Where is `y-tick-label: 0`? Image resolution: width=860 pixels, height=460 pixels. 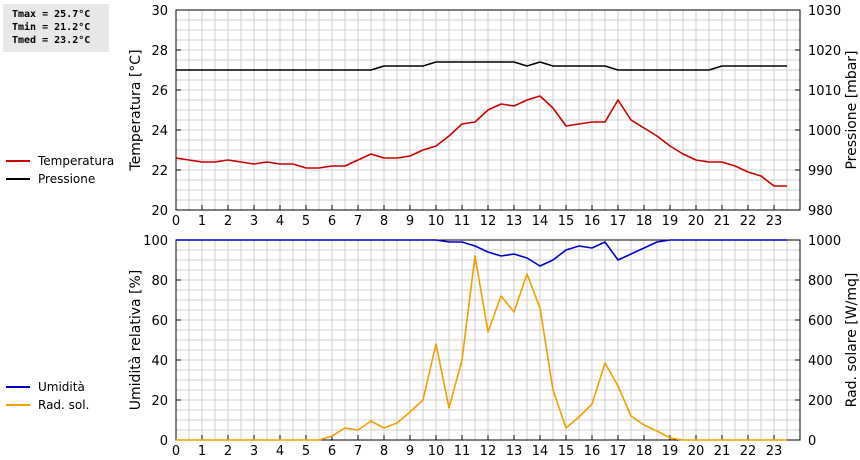 y-tick-label: 0 is located at coordinates (164, 441).